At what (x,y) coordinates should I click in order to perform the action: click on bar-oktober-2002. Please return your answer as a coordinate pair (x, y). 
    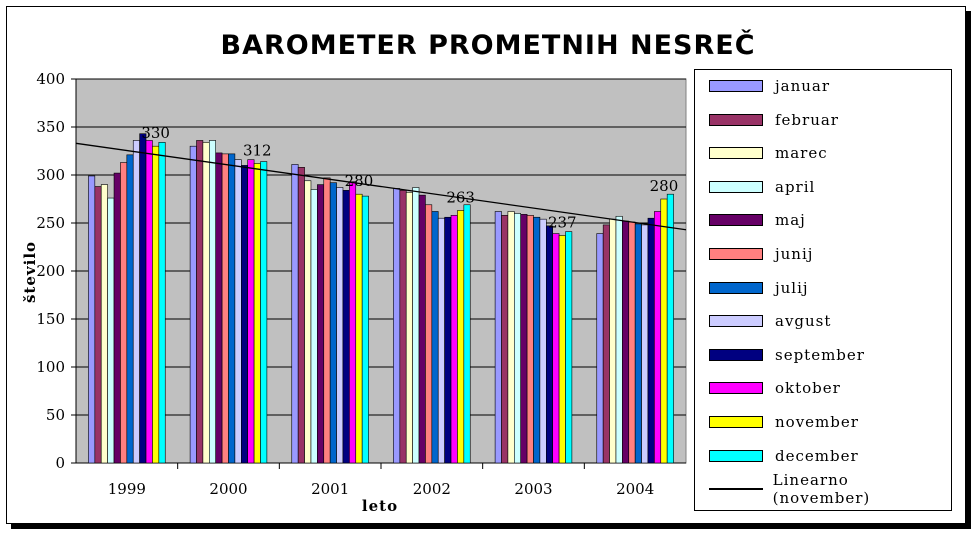
    Looking at the image, I should click on (454, 339).